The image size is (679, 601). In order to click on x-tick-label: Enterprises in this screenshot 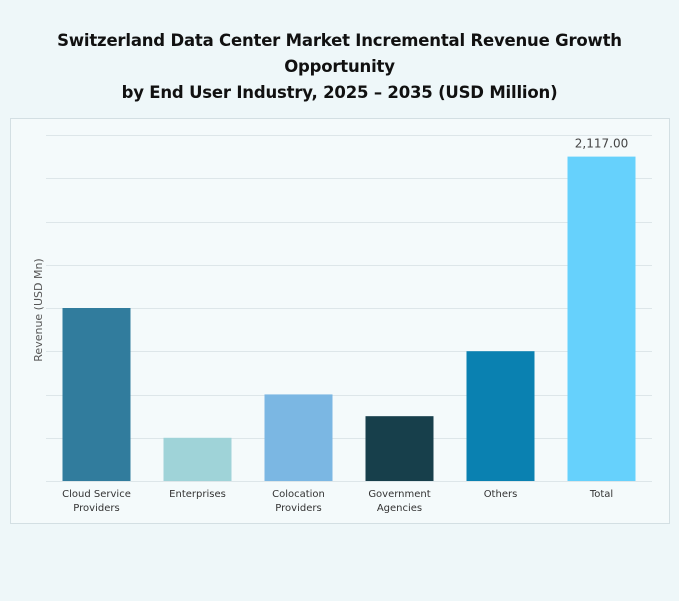, I will do `click(197, 494)`.